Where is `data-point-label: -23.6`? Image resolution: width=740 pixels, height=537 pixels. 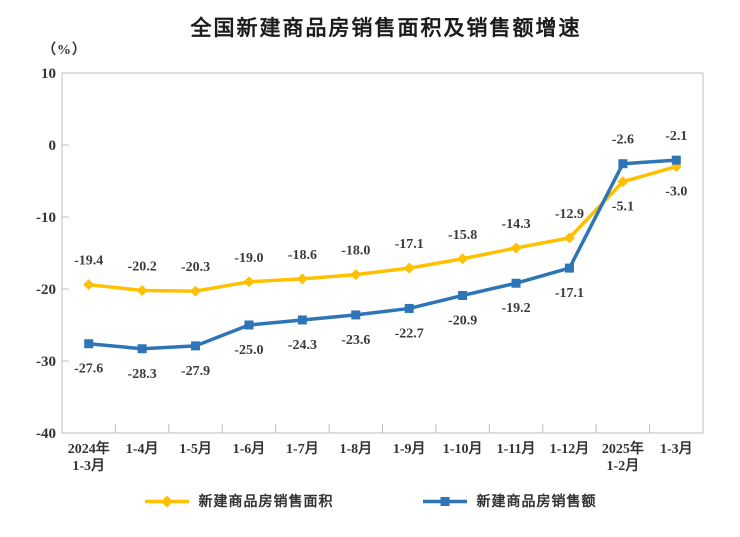 data-point-label: -23.6 is located at coordinates (355, 340).